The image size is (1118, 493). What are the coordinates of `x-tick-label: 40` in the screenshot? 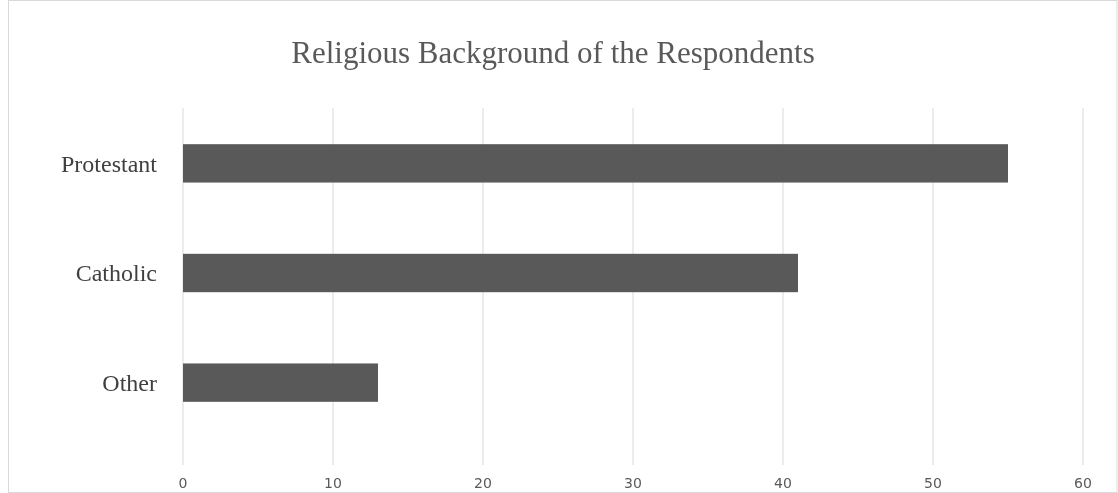 It's located at (783, 483).